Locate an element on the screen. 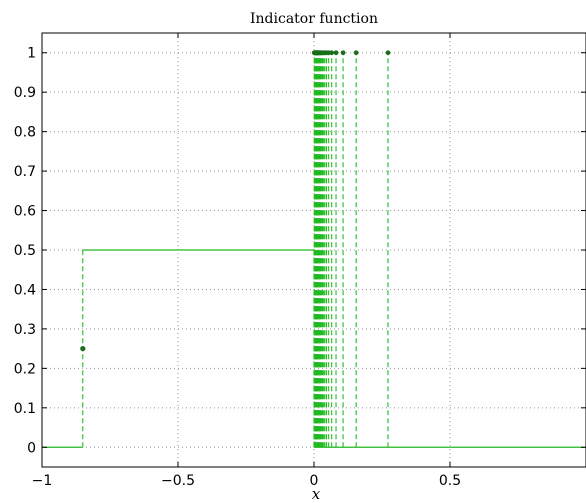 The width and height of the screenshot is (586, 503). x-axis-label: x is located at coordinates (316, 494).